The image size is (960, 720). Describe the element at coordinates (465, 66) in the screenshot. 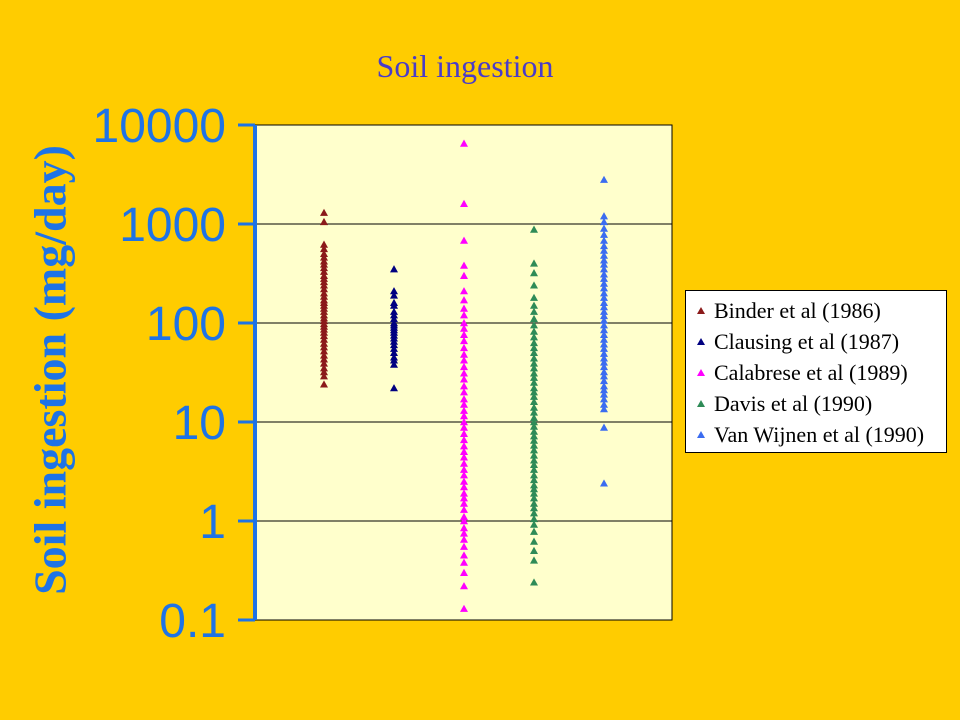

I see `chart-title: Soil ingestion` at that location.